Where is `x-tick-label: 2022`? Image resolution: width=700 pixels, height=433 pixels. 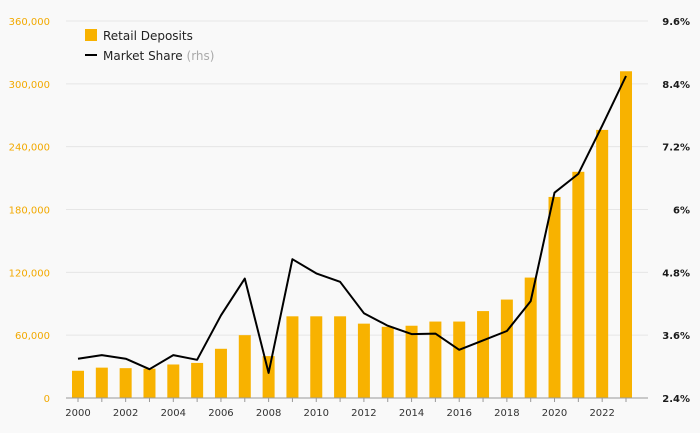 x-tick-label: 2022 is located at coordinates (601, 413).